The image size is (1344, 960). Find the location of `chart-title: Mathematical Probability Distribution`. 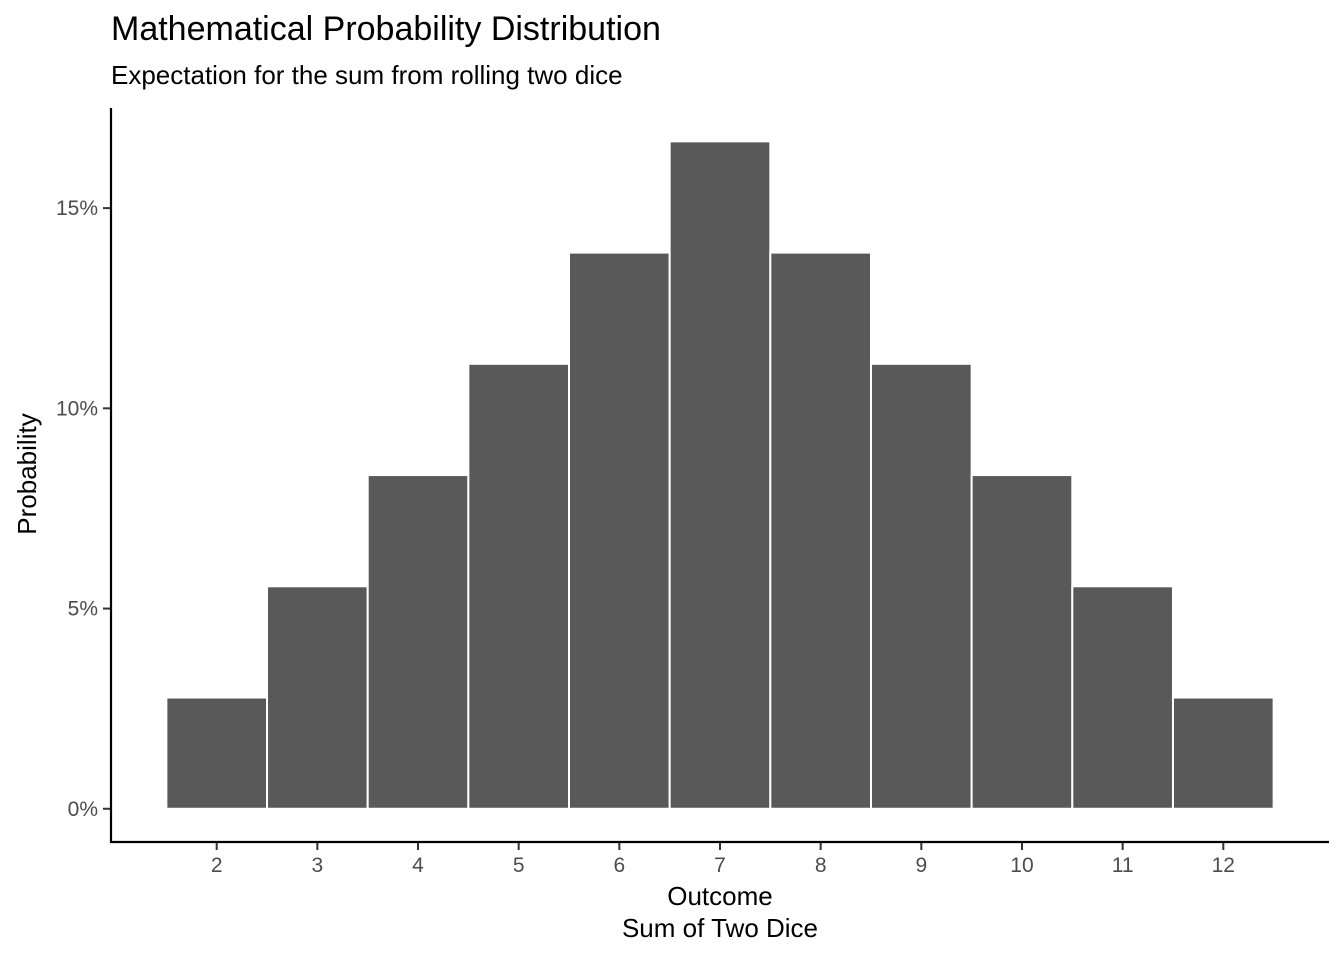

chart-title: Mathematical Probability Distribution is located at coordinates (386, 29).